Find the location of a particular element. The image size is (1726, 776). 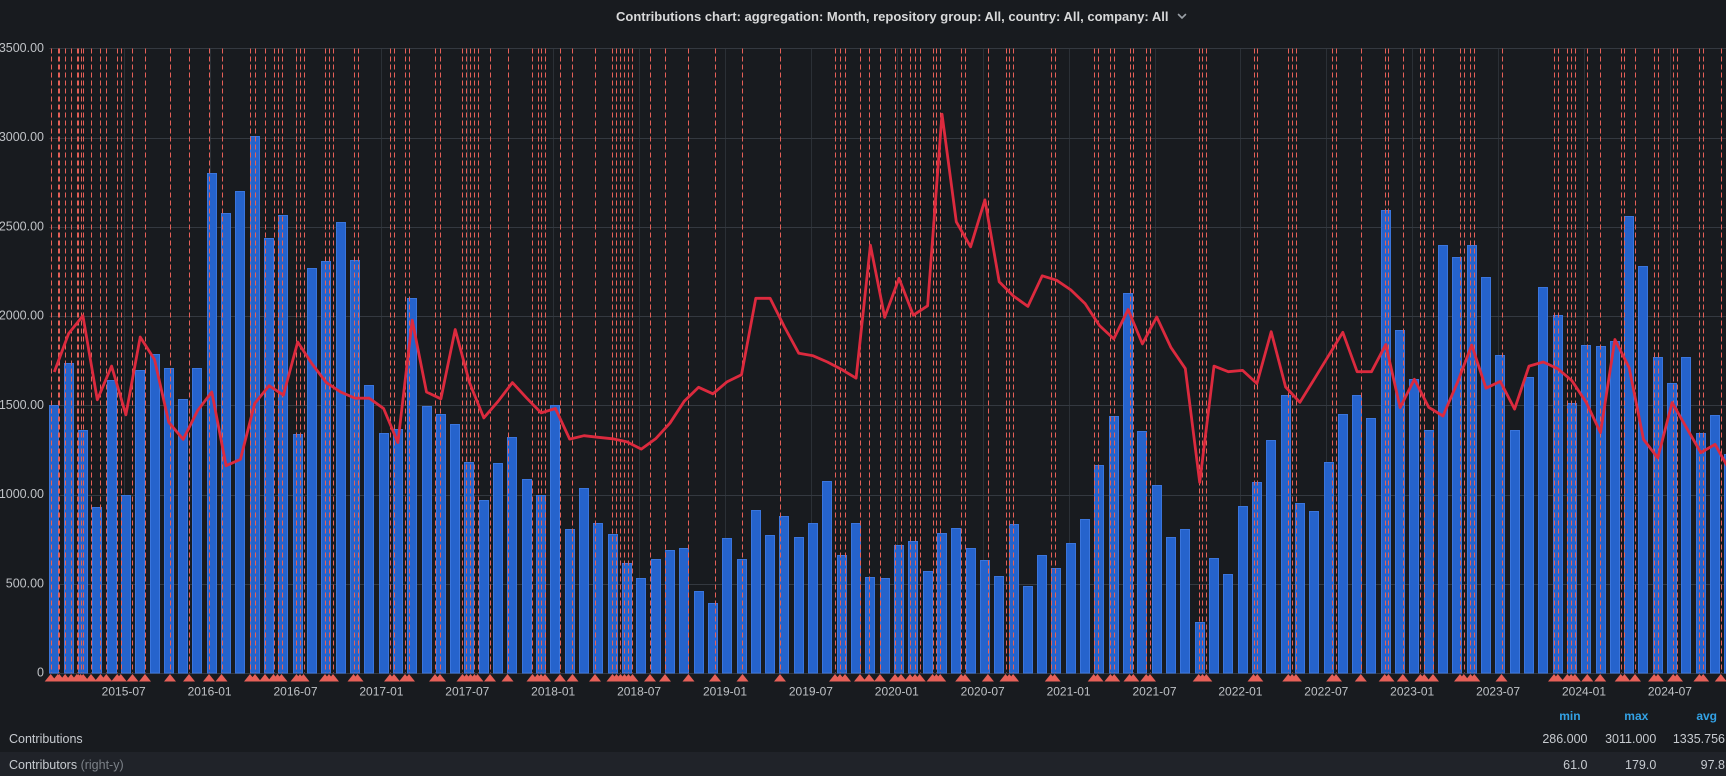

svg-text: 2023-01 is located at coordinates (1412, 692).